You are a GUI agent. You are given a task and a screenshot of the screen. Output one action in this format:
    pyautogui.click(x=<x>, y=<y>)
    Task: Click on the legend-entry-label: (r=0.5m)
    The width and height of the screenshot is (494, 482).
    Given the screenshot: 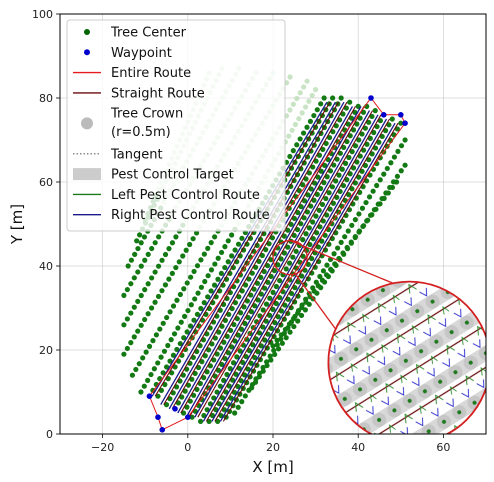 What is the action you would take?
    pyautogui.click(x=141, y=132)
    